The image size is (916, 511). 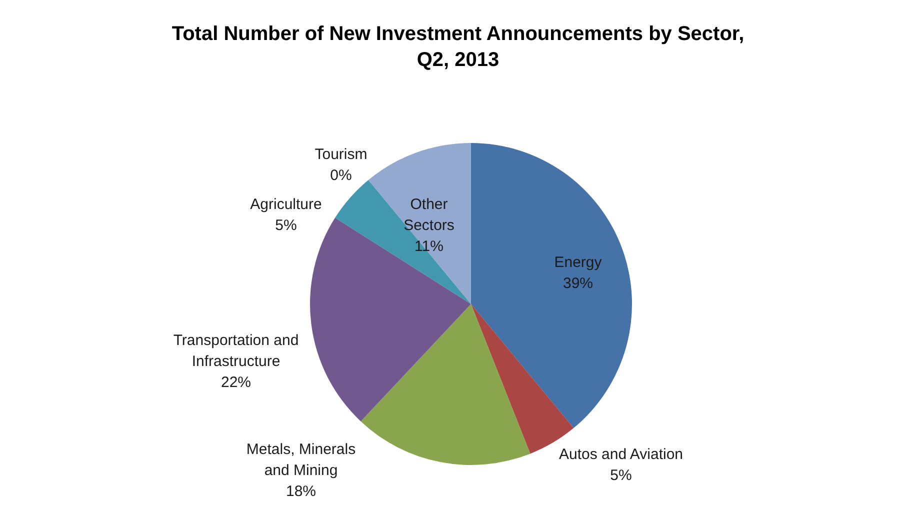 What do you see at coordinates (621, 454) in the screenshot?
I see `slice-label: Autos and Aviation` at bounding box center [621, 454].